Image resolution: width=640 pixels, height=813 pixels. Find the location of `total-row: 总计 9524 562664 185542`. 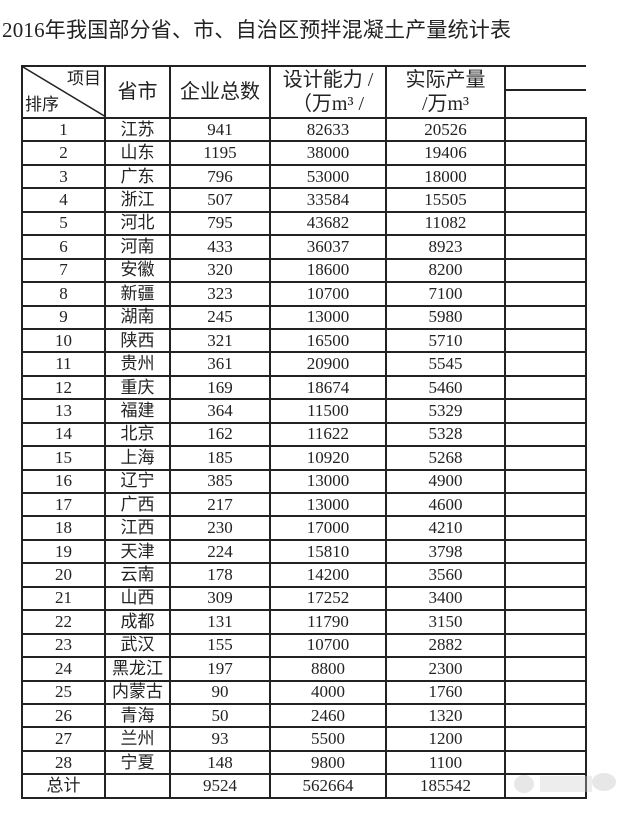

total-row: 总计 9524 562664 185542 is located at coordinates (304, 786).